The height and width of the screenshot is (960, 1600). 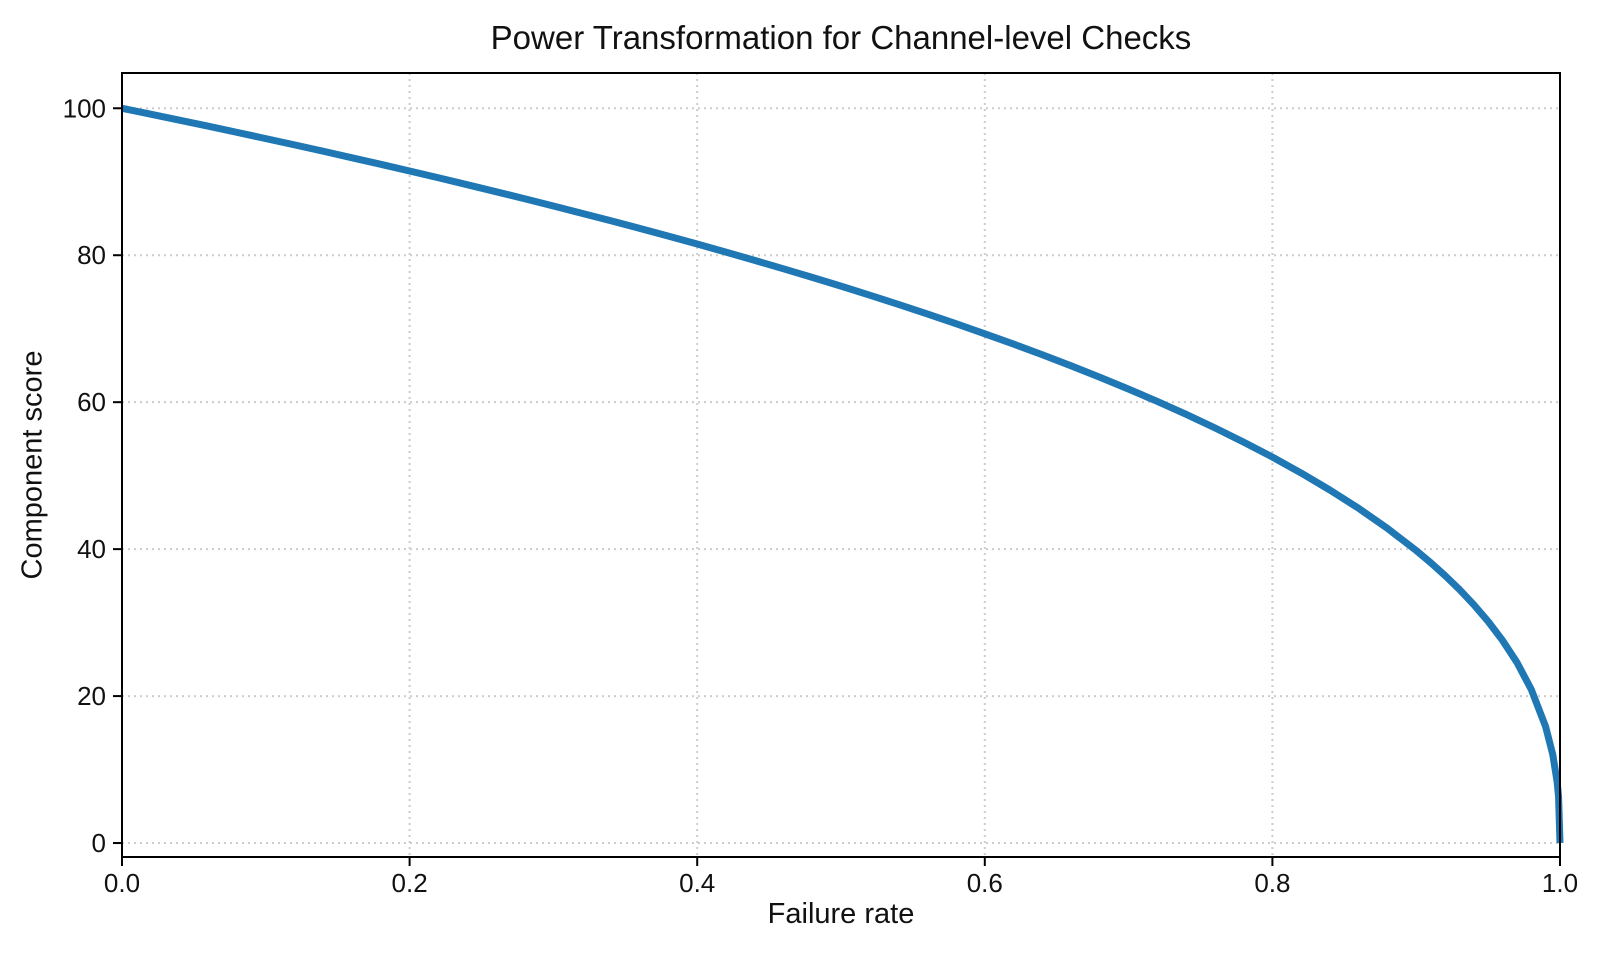 I want to click on x-tick-label: 0.2, so click(x=410, y=883).